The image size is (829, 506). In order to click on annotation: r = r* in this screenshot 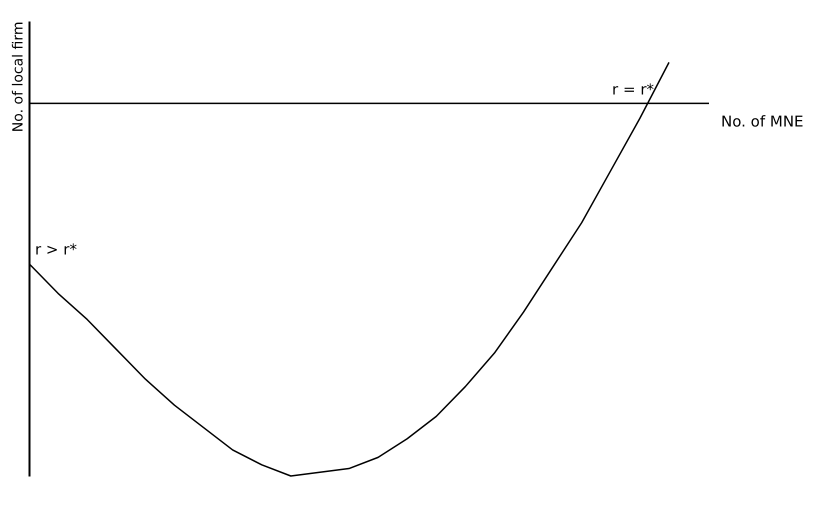, I will do `click(633, 89)`.